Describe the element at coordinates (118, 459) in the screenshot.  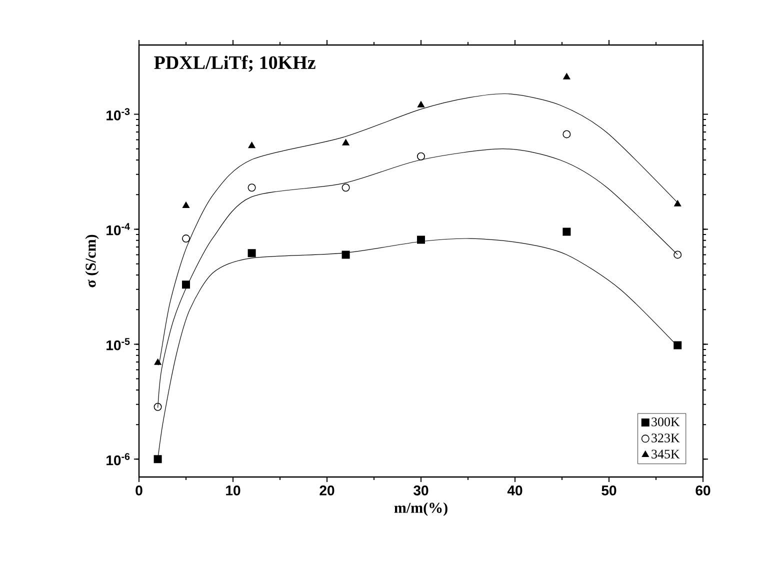
I see `y-tick-label: 10$^{-6}$` at that location.